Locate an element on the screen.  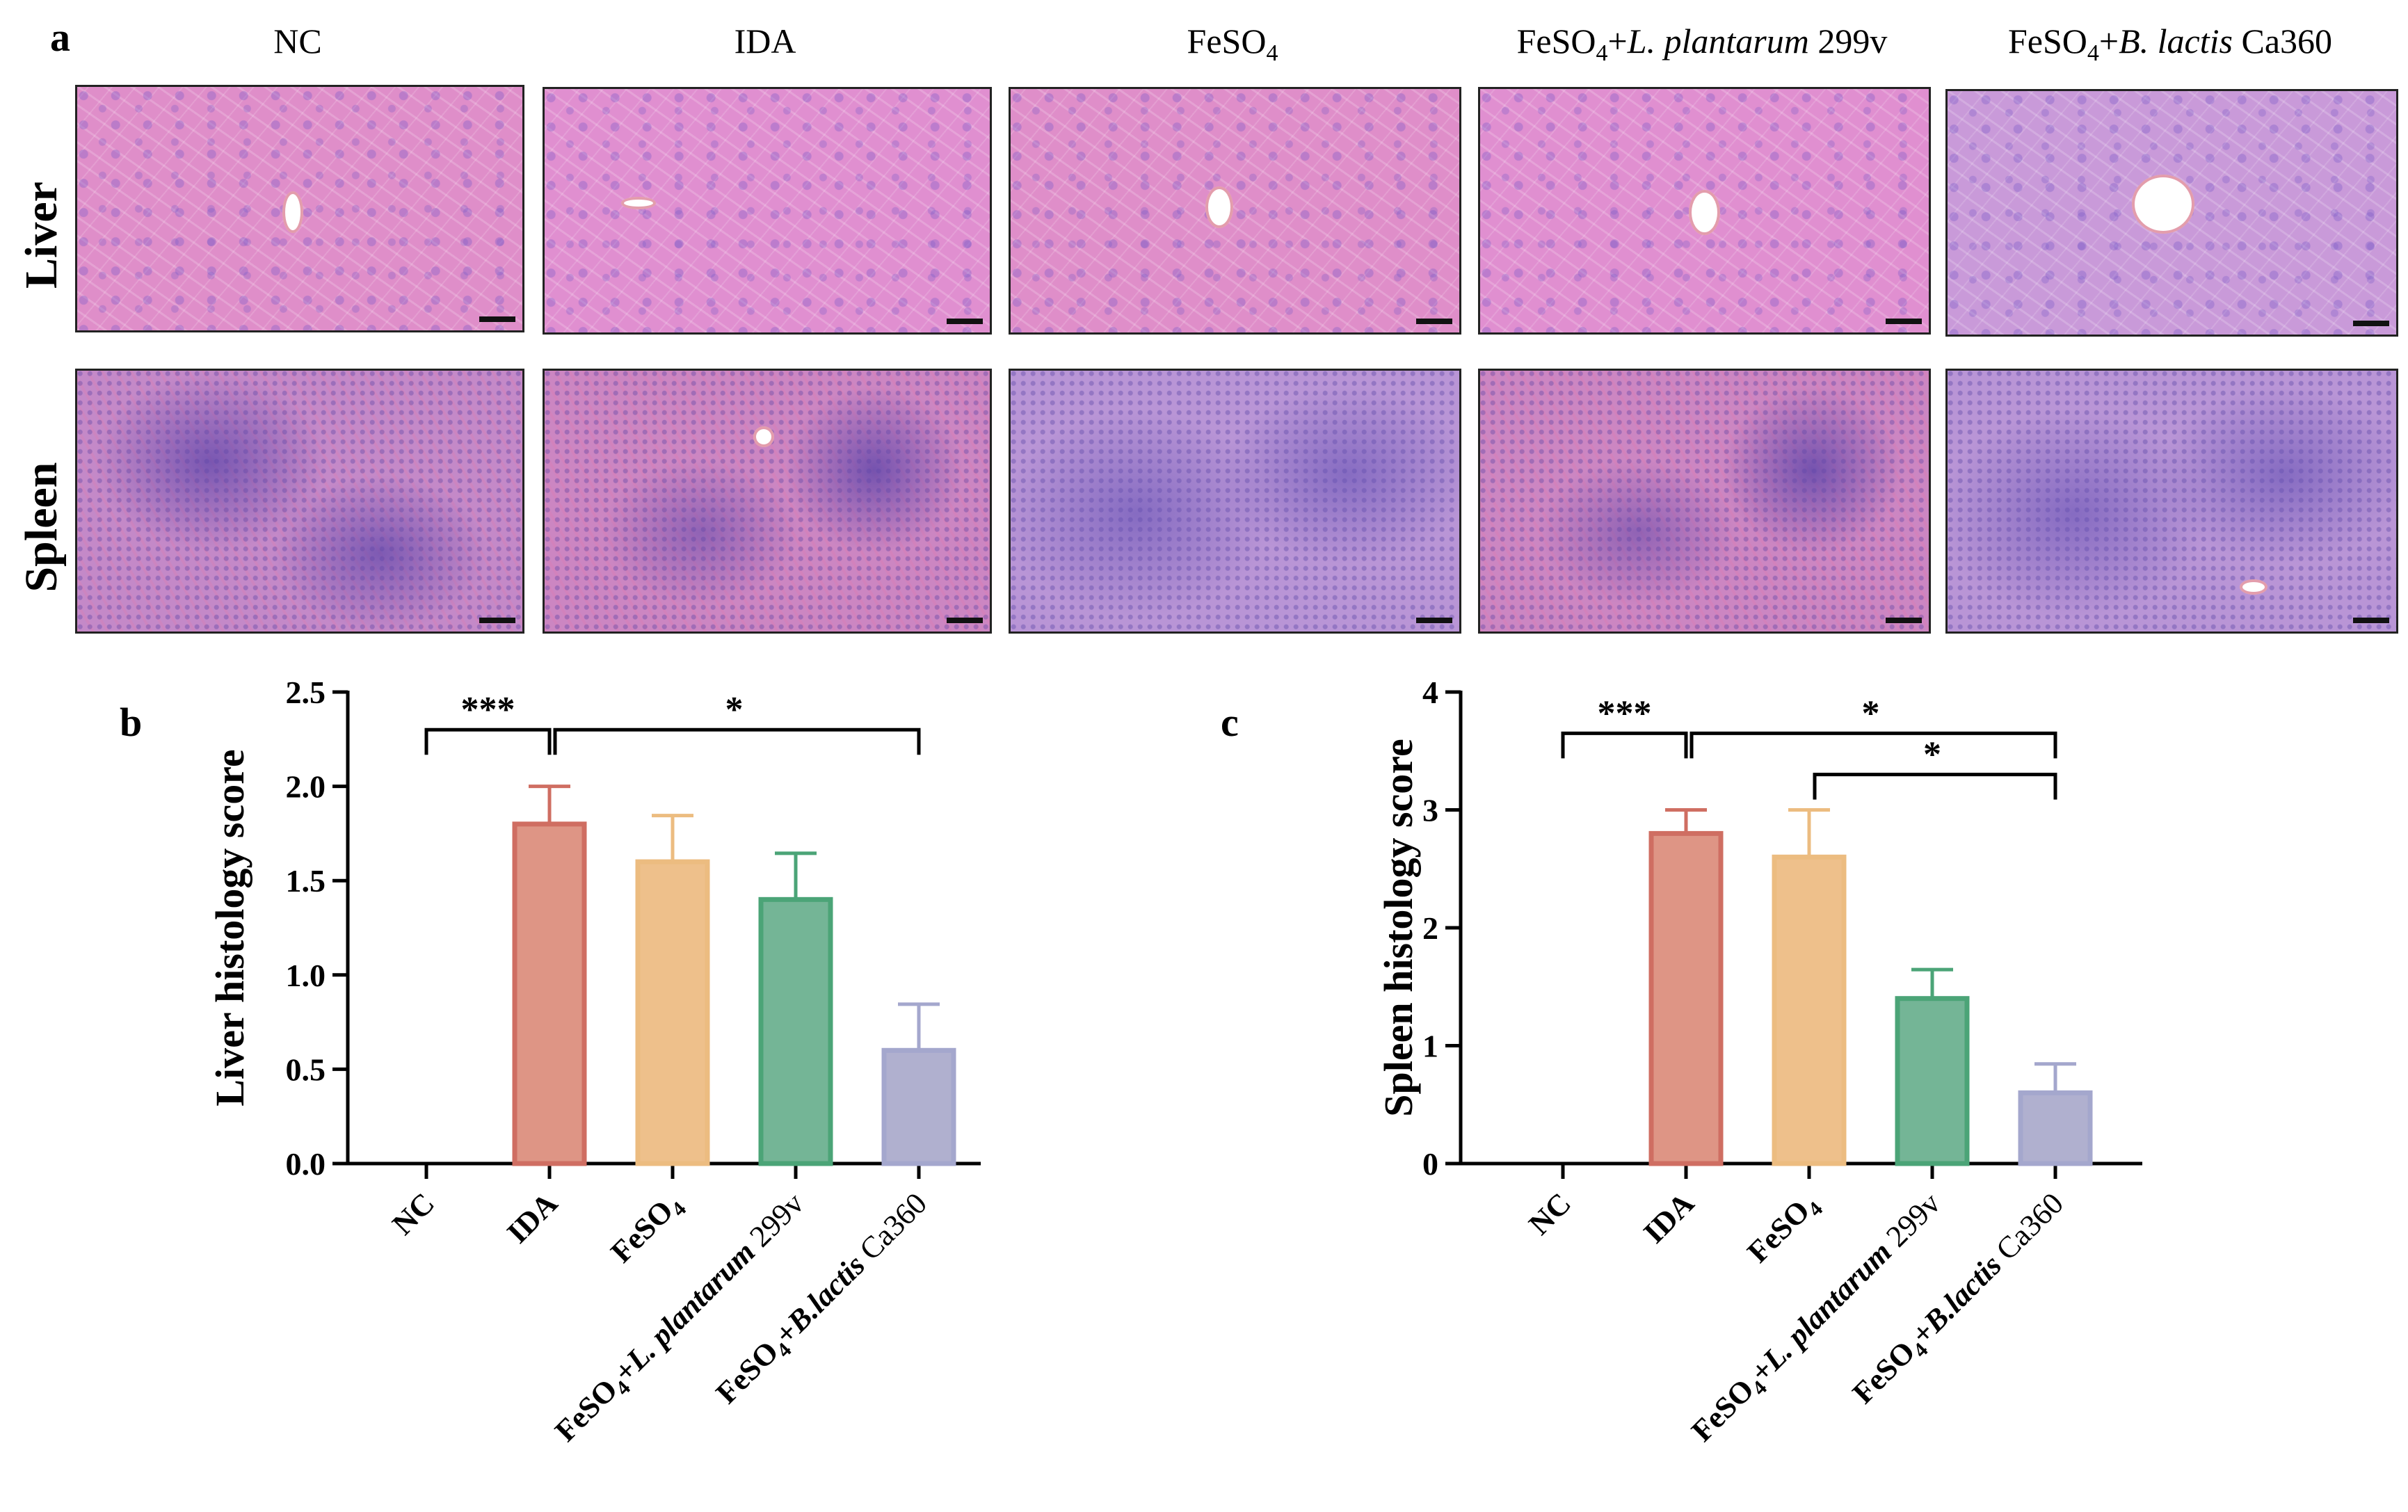
micrograph-liver-nc is located at coordinates (299, 208).